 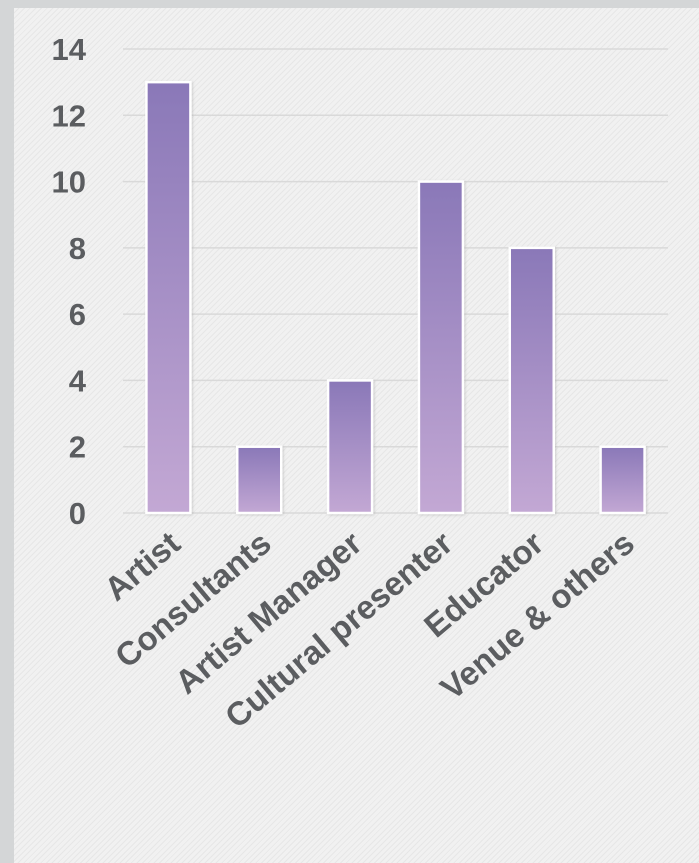 What do you see at coordinates (77, 248) in the screenshot?
I see `y-tick-label: 8` at bounding box center [77, 248].